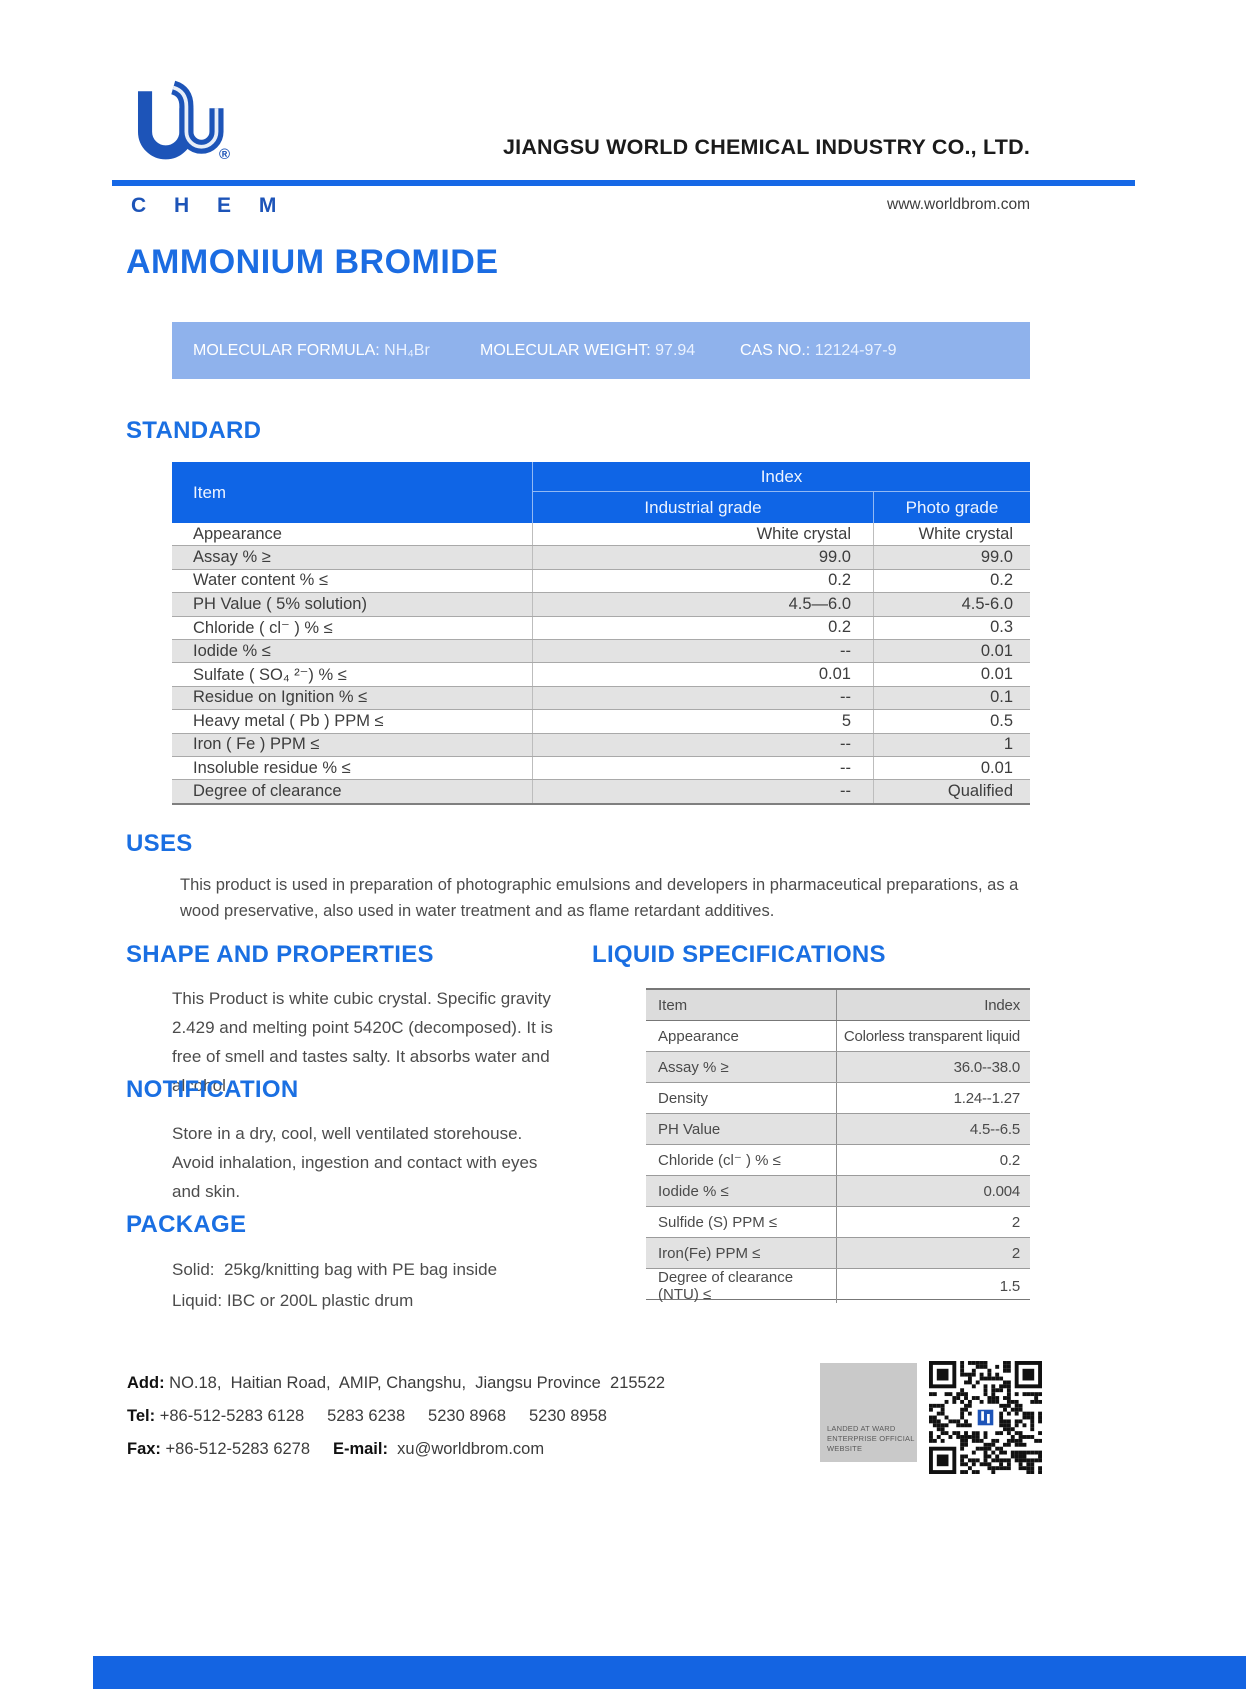 This screenshot has height=1689, width=1246. I want to click on page-title: AMMONIUM BROMIDE, so click(312, 262).